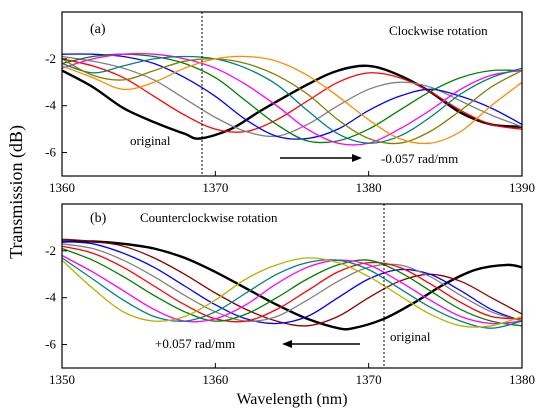 This screenshot has height=413, width=550. I want to click on panel-b-x-tick-label: 1380, so click(522, 379).